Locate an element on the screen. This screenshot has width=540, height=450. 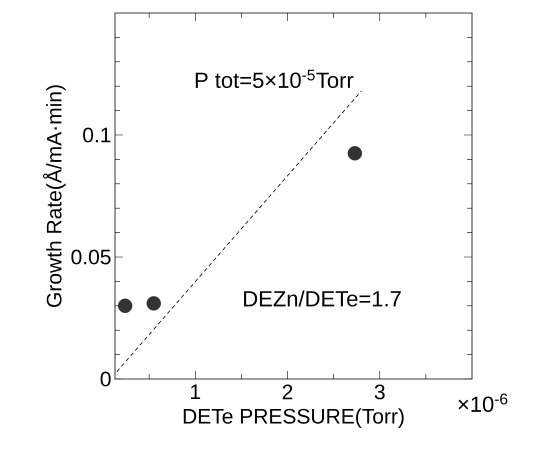
x-tick-label: 1 is located at coordinates (195, 391).